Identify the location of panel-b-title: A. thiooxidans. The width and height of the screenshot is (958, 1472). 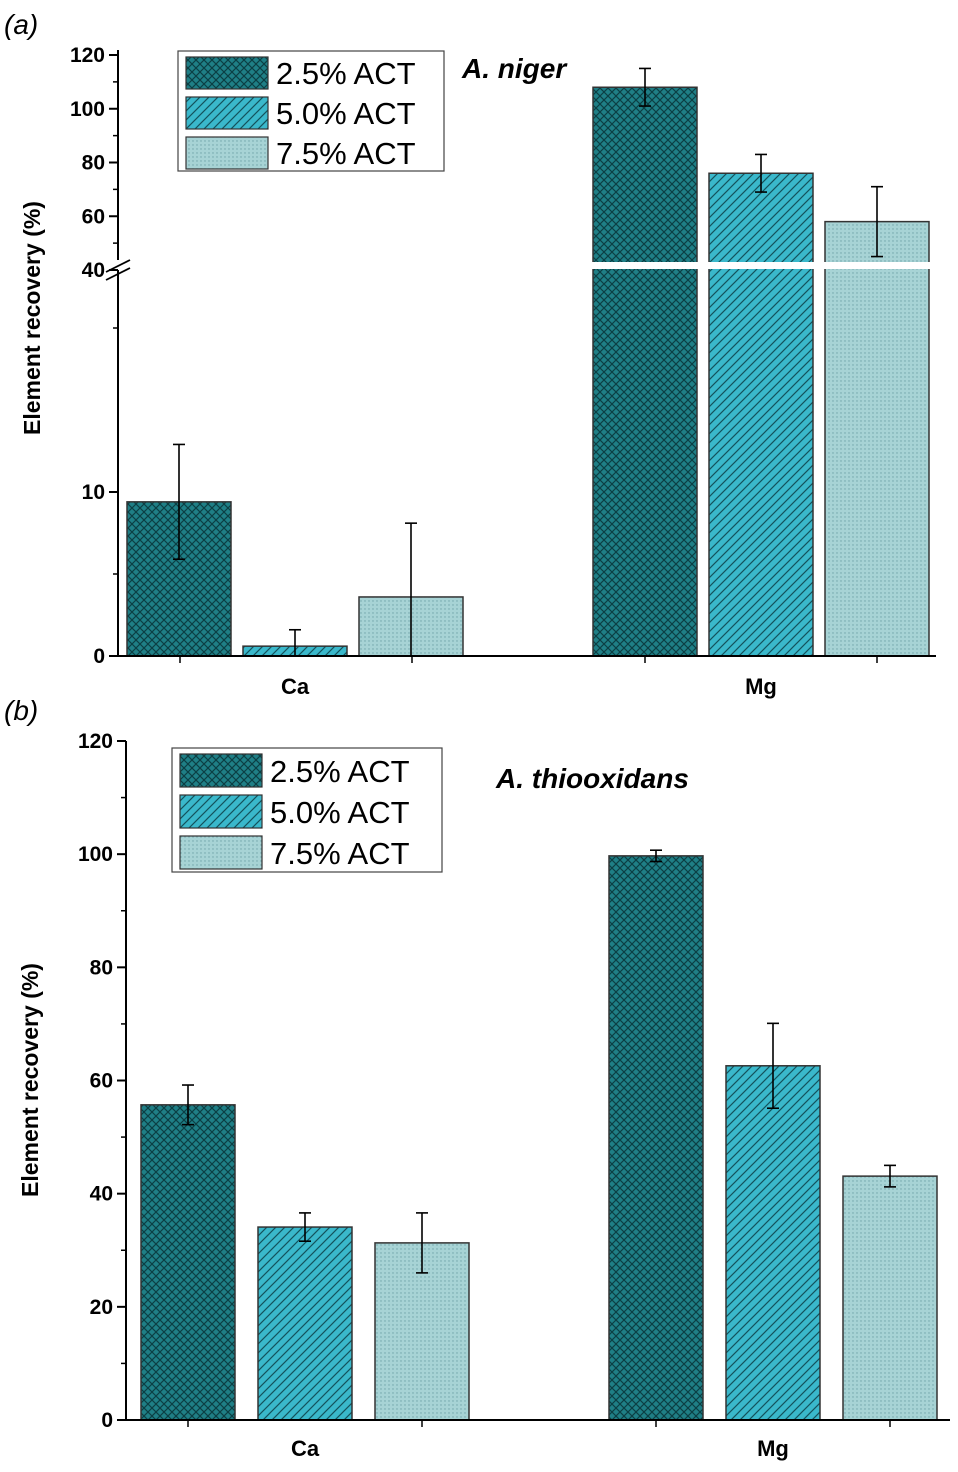
(592, 778).